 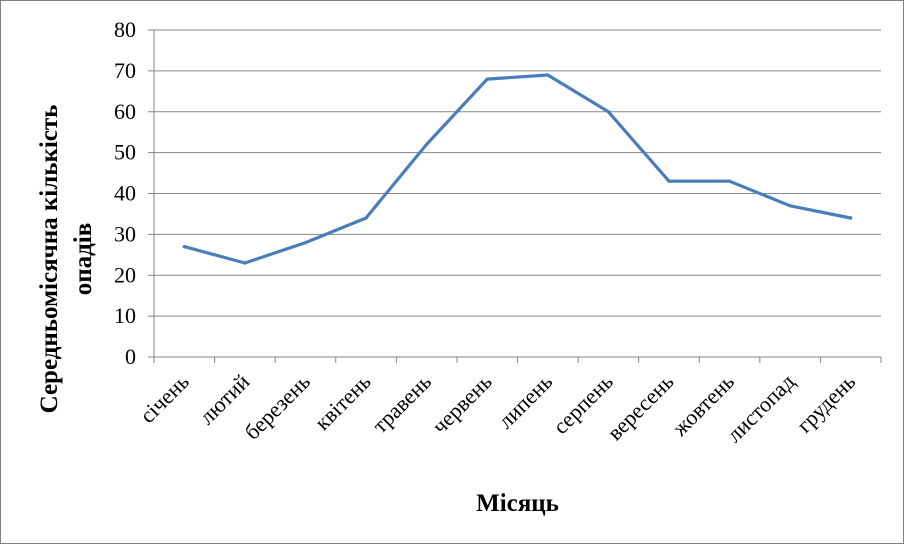 What do you see at coordinates (125, 315) in the screenshot?
I see `y-tick-label: 10` at bounding box center [125, 315].